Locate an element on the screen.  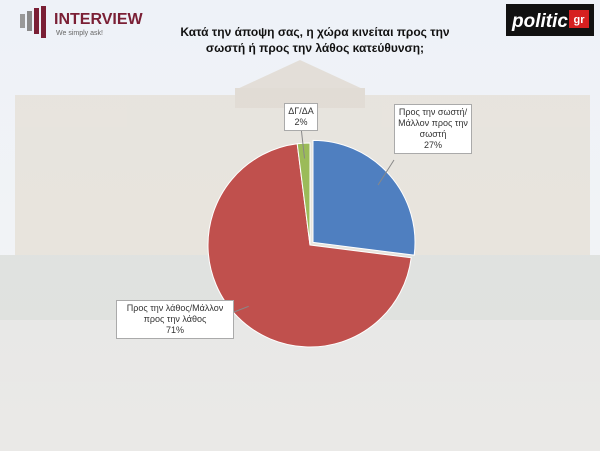
value-label: 2% is located at coordinates (301, 122).